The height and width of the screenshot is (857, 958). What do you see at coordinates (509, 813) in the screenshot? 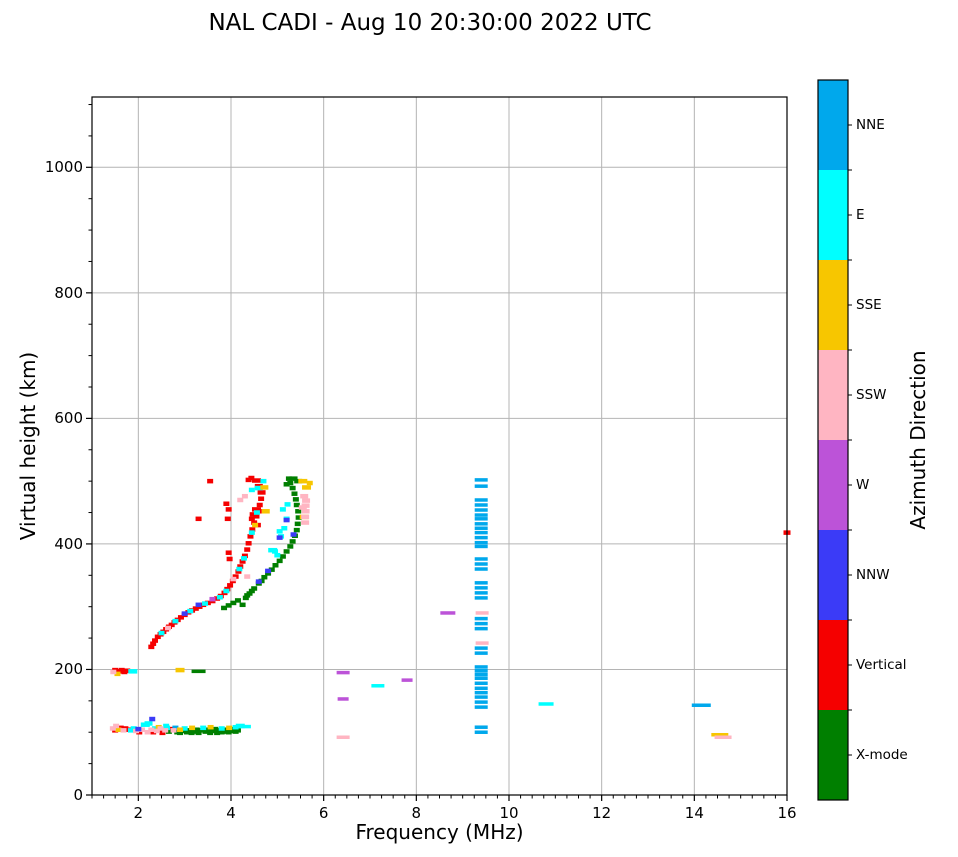
I see `x-tick-label: 10` at bounding box center [509, 813].